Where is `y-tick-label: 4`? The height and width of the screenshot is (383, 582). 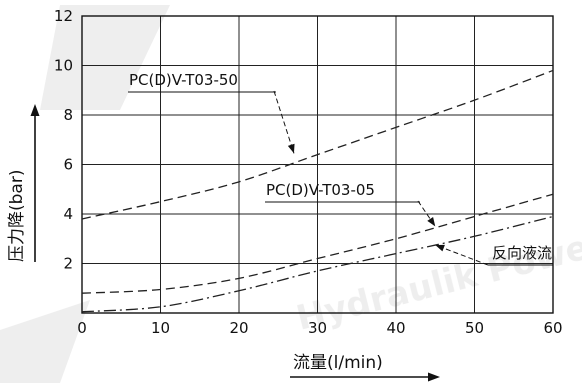 y-tick-label: 4 is located at coordinates (68, 214).